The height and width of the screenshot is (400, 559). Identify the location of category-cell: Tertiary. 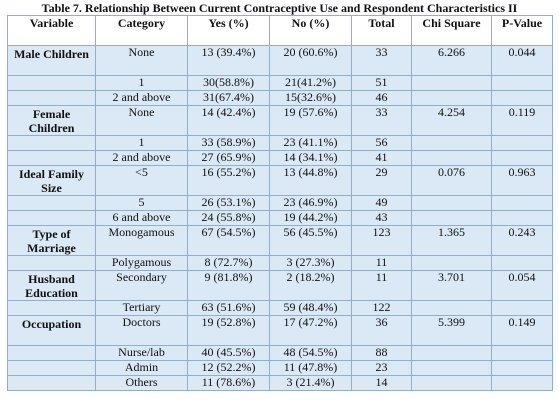
(141, 308).